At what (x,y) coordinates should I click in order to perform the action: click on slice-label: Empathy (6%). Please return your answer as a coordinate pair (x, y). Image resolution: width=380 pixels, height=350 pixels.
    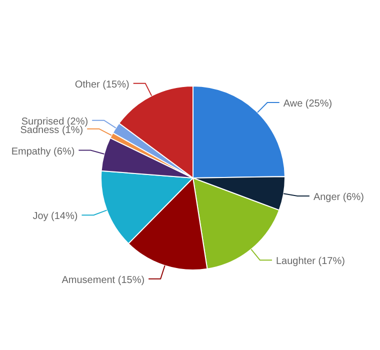
    Looking at the image, I should click on (43, 152).